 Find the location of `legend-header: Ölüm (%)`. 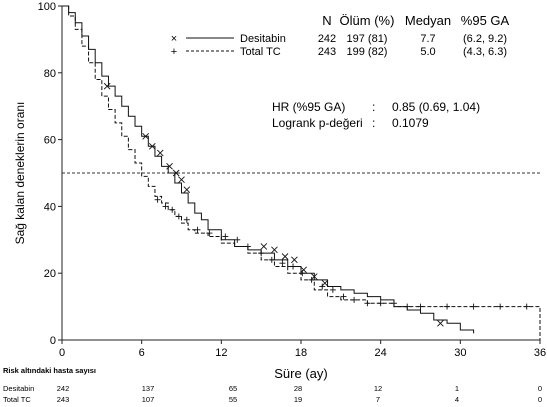

legend-header: Ölüm (%) is located at coordinates (367, 20).